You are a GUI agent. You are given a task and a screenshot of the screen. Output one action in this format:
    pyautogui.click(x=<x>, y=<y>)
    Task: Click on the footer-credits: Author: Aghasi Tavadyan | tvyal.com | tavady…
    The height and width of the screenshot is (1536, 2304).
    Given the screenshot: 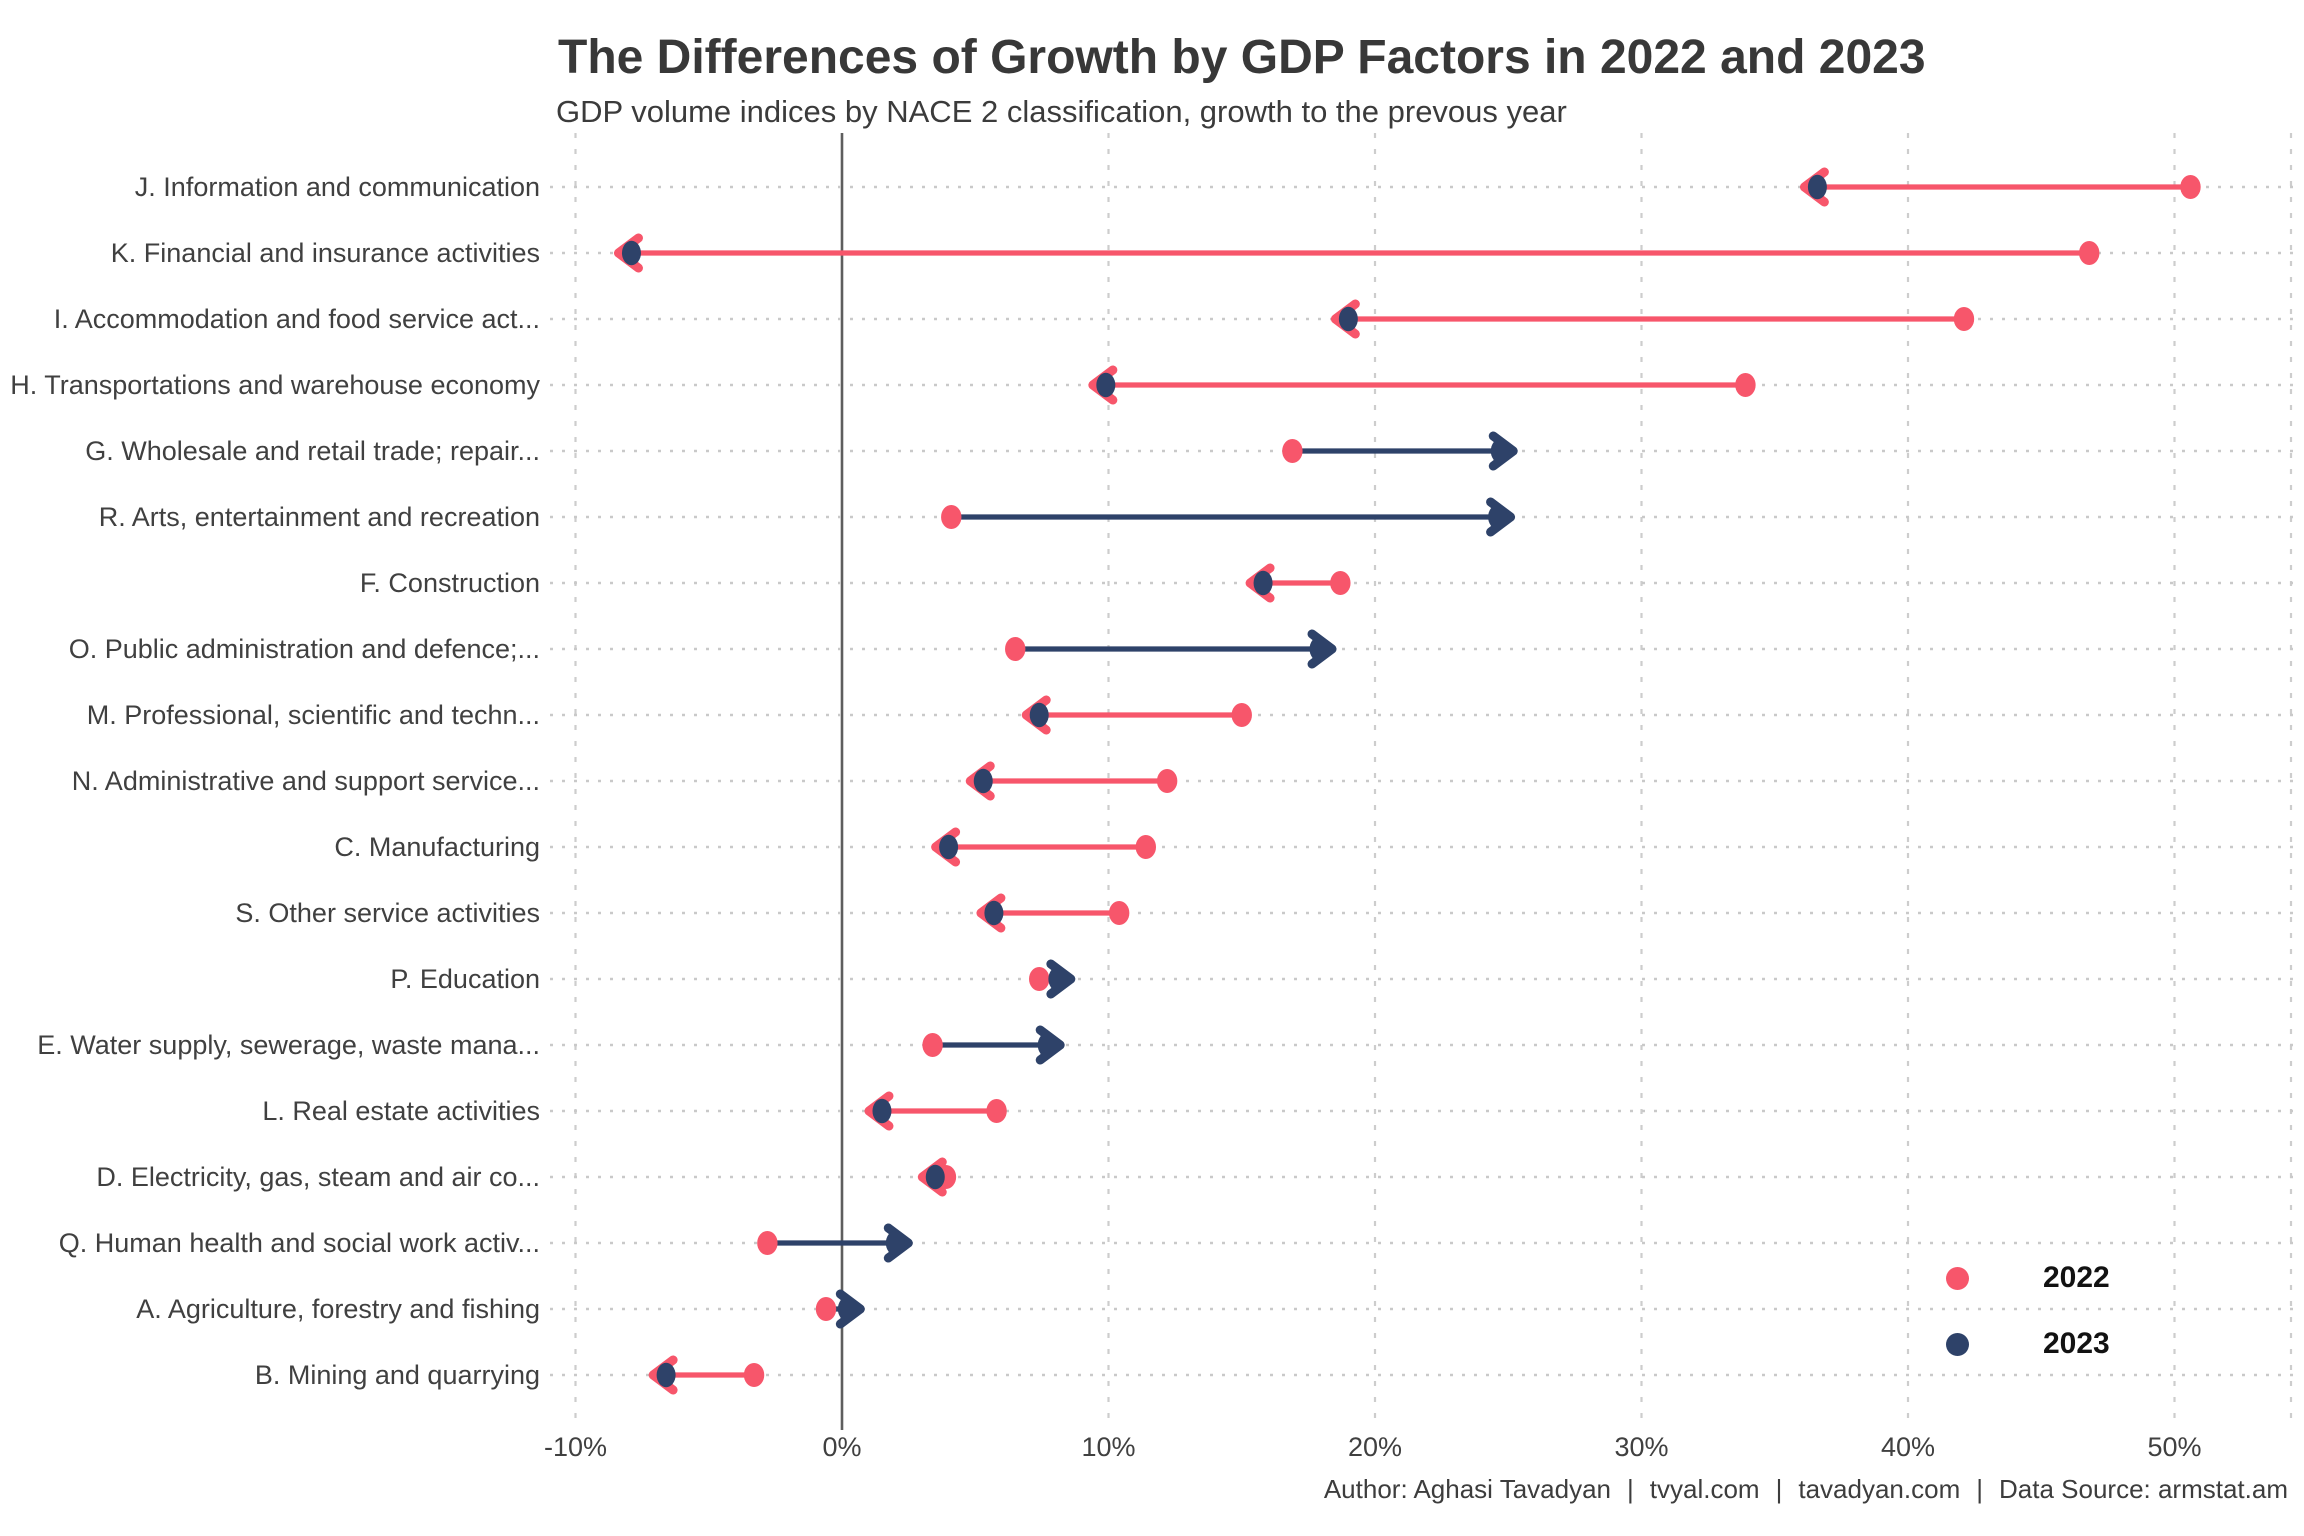 What is the action you would take?
    pyautogui.click(x=1806, y=1489)
    